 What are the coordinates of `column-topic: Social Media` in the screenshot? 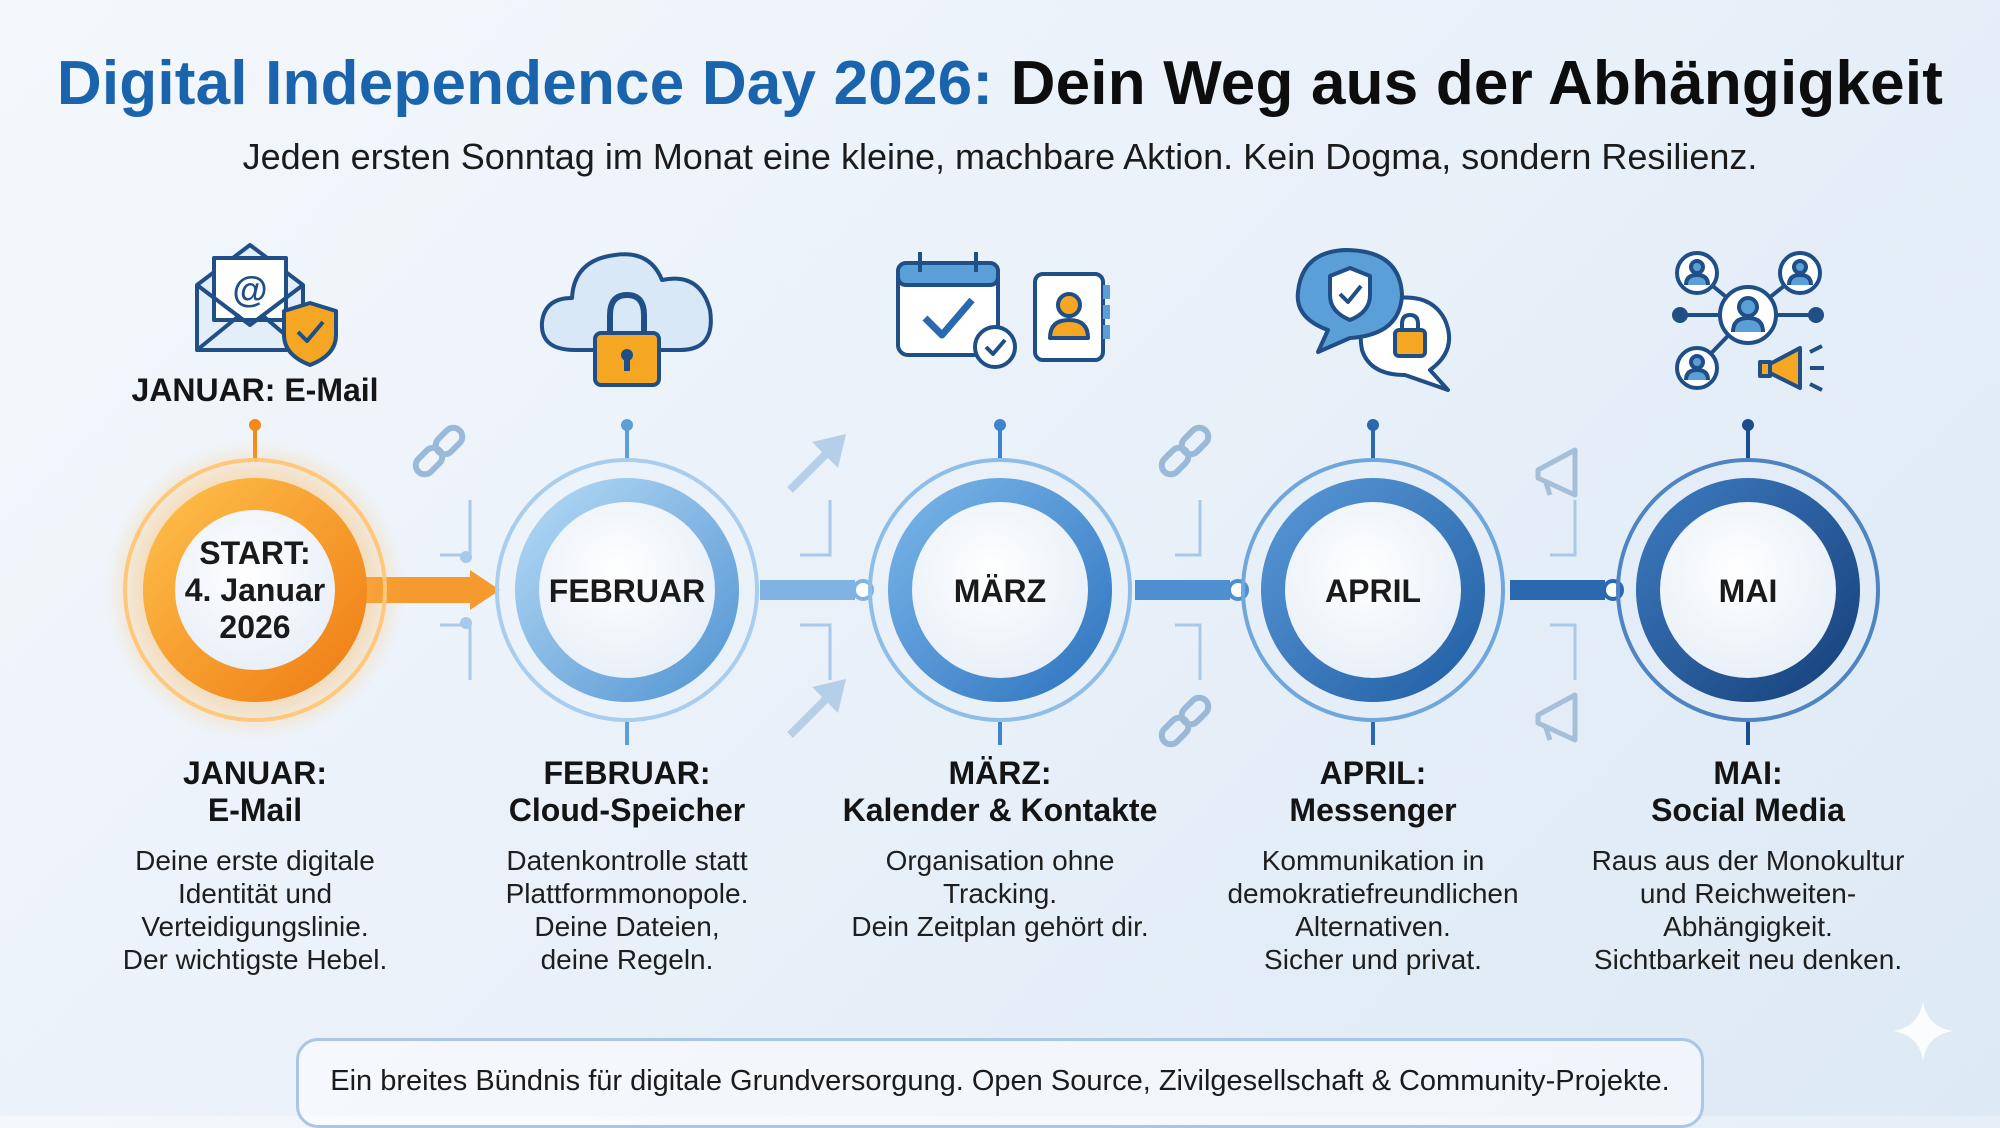 It's located at (1748, 810).